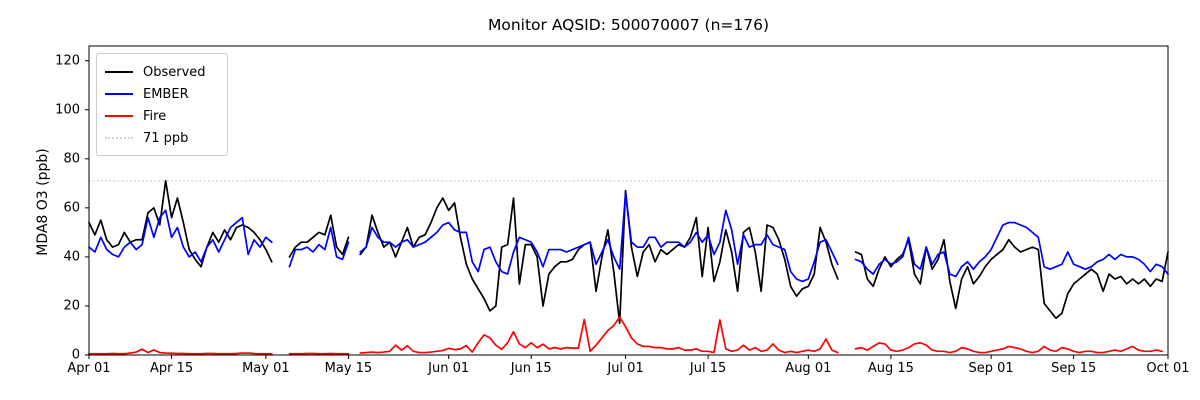 The image size is (1200, 400). What do you see at coordinates (449, 368) in the screenshot?
I see `x-tick-label: Jun 01` at bounding box center [449, 368].